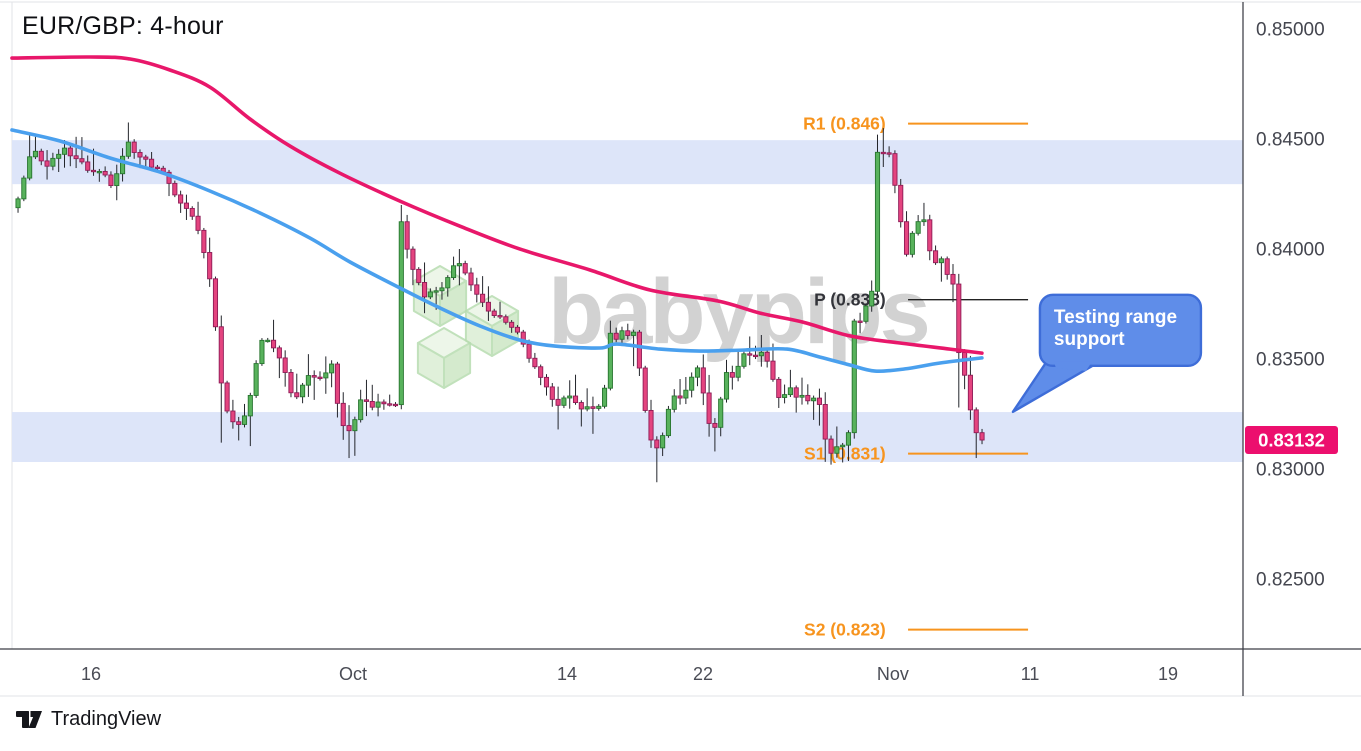 The image size is (1361, 751). Describe the element at coordinates (627, 162) in the screenshot. I see `resistance-zone` at that location.